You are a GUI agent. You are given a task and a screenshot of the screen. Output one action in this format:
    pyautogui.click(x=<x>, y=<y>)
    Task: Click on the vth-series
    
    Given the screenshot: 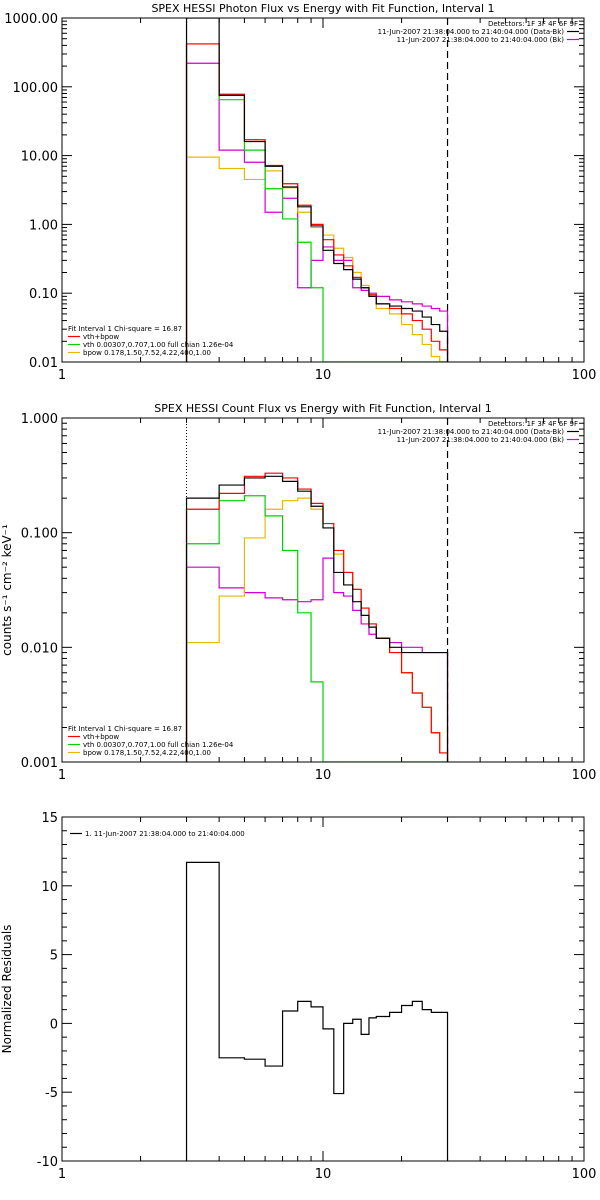 What is the action you would take?
    pyautogui.click(x=316, y=628)
    